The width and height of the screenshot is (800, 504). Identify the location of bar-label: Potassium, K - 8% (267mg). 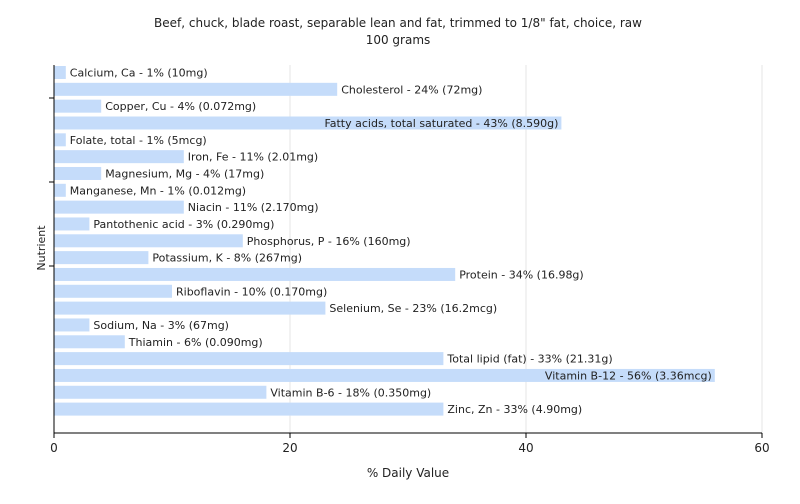
(227, 258).